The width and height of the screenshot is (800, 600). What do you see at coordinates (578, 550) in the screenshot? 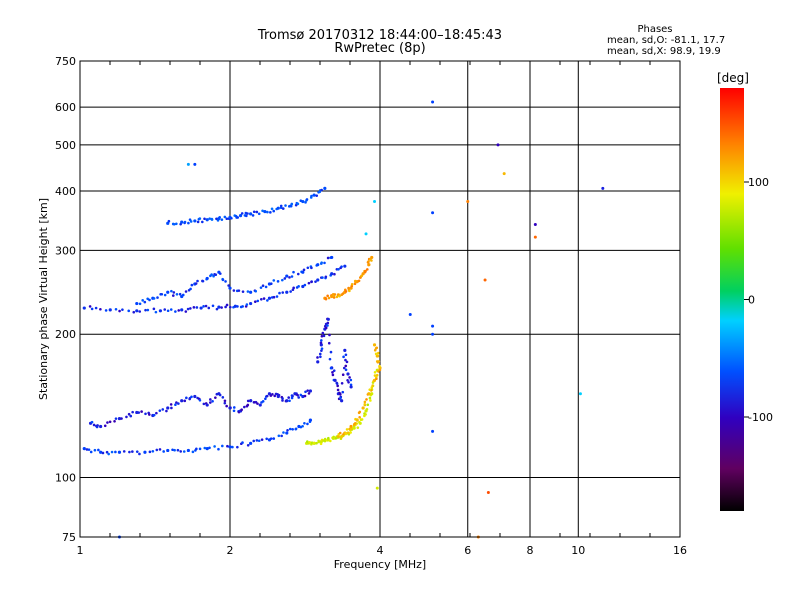
I see `x-tick-label: 10` at bounding box center [578, 550].